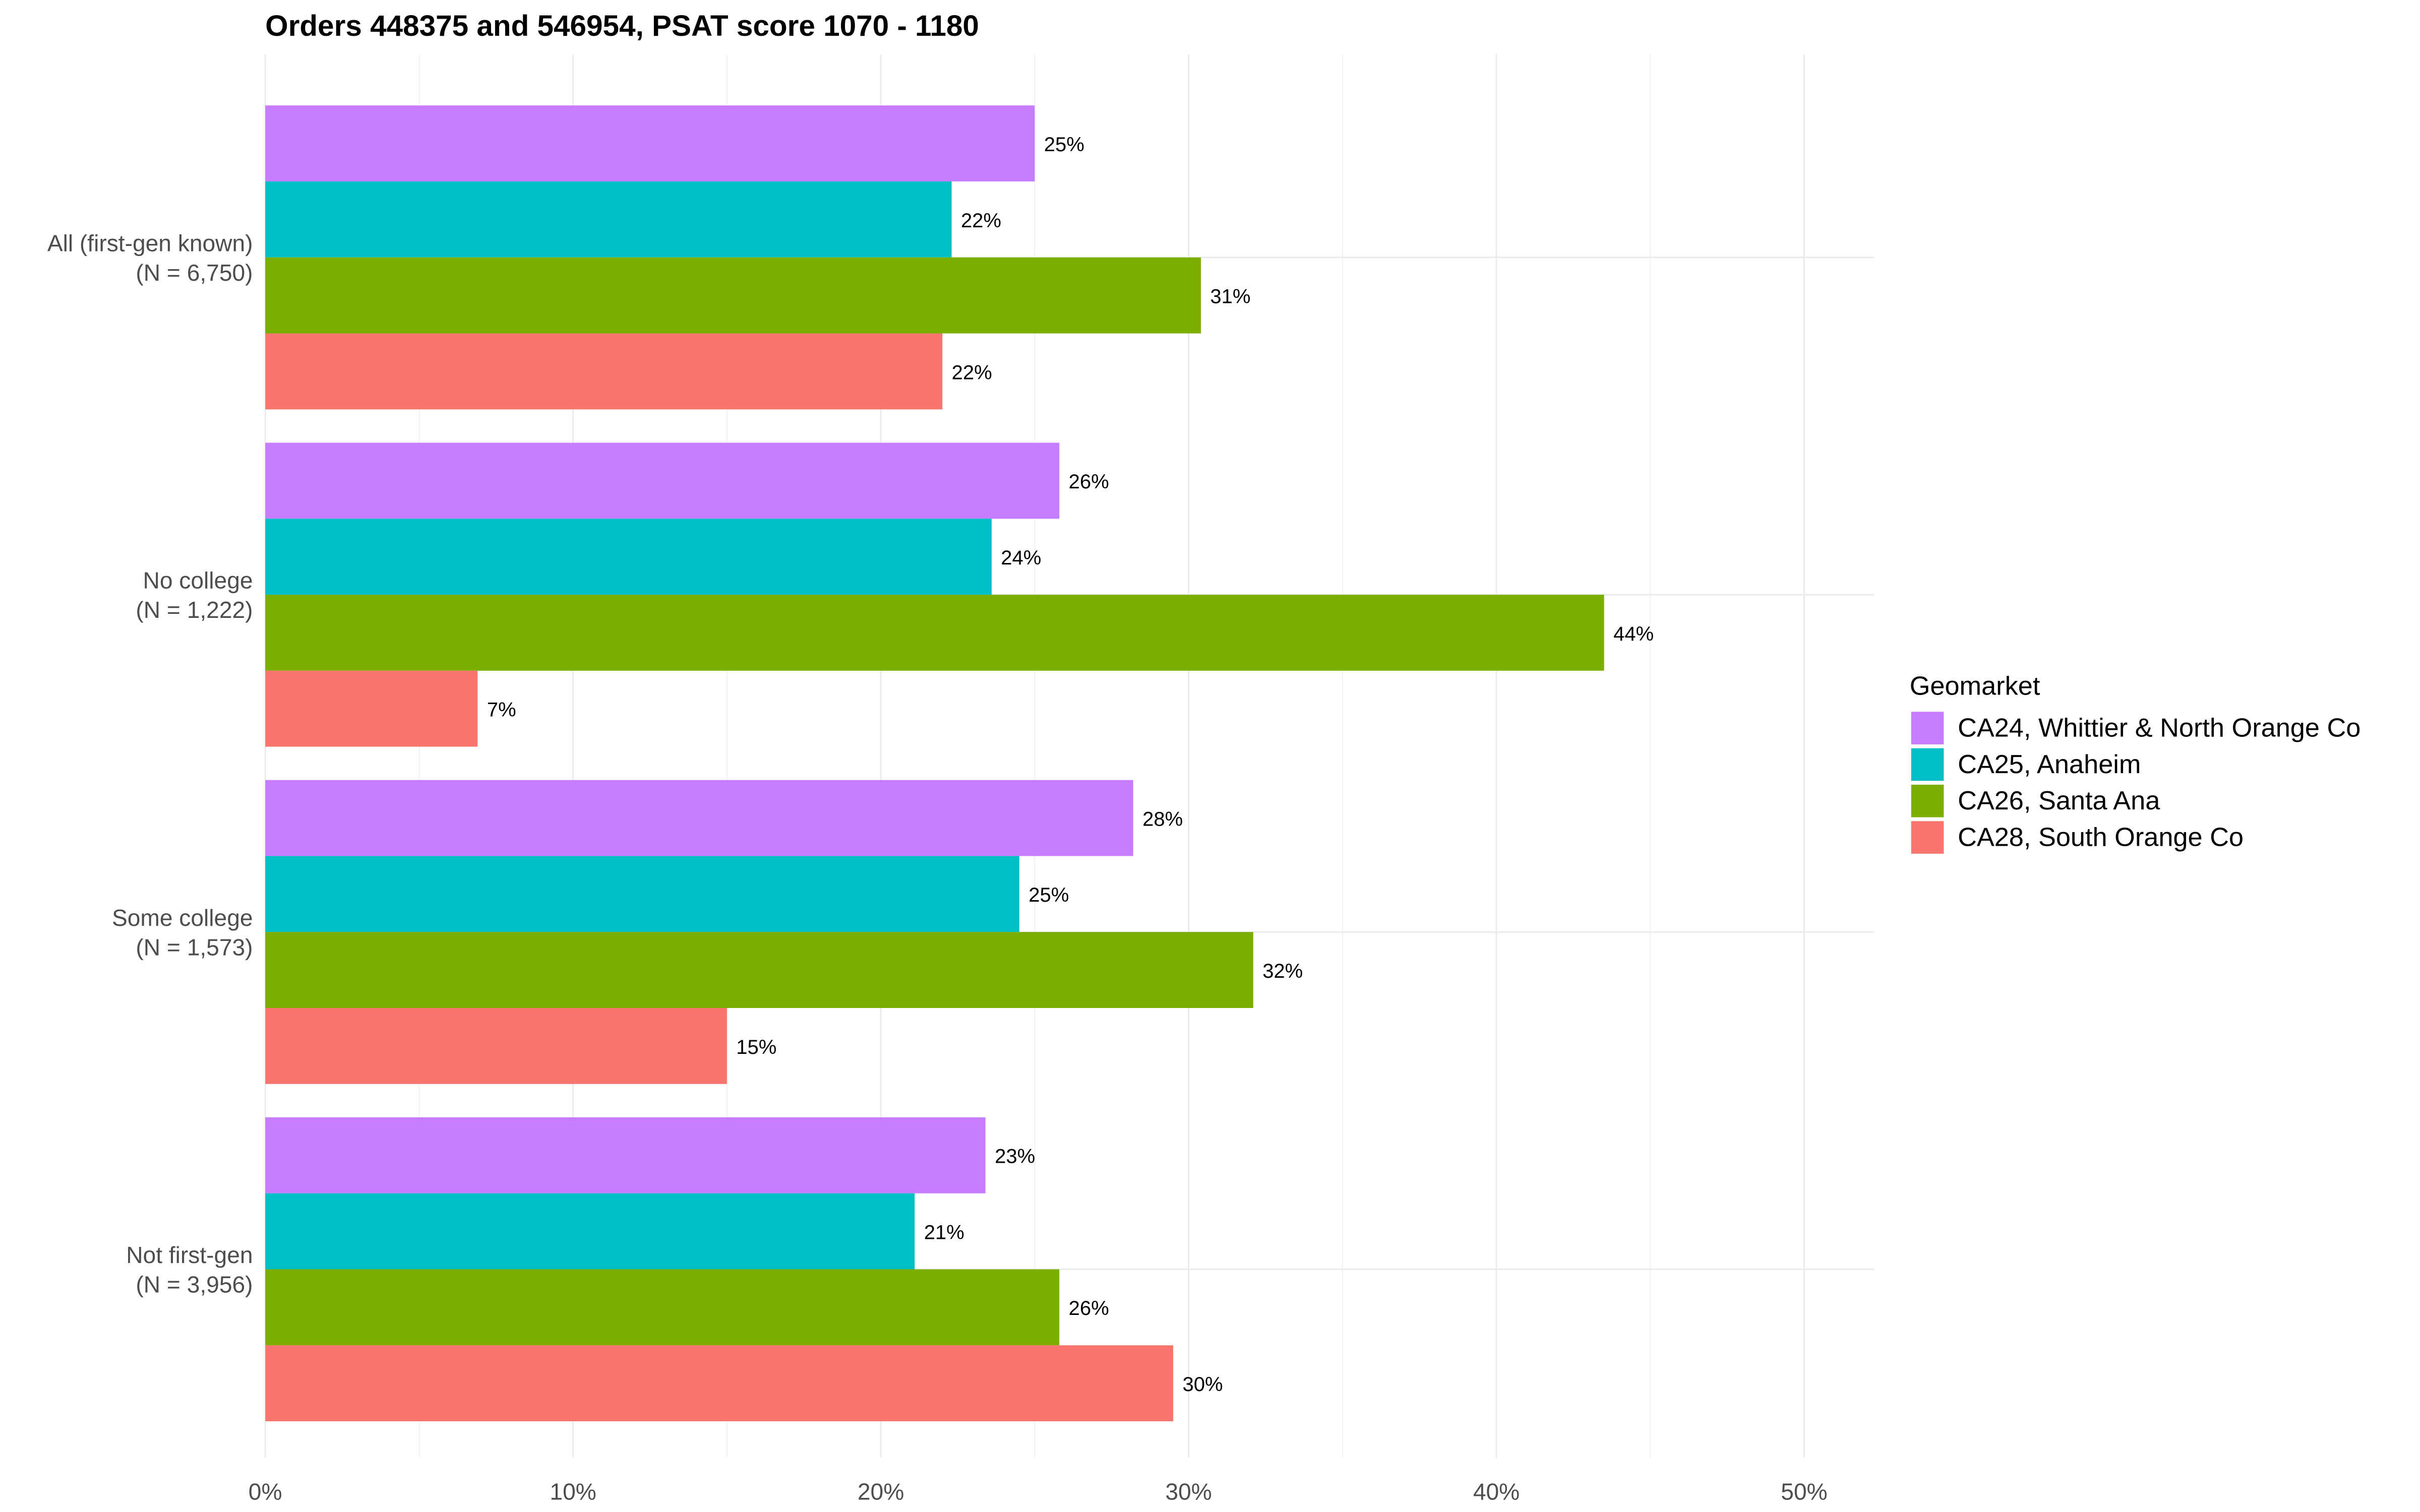 The height and width of the screenshot is (1512, 2420). Describe the element at coordinates (189, 1255) in the screenshot. I see `y-tick-label: Not first-gen` at that location.